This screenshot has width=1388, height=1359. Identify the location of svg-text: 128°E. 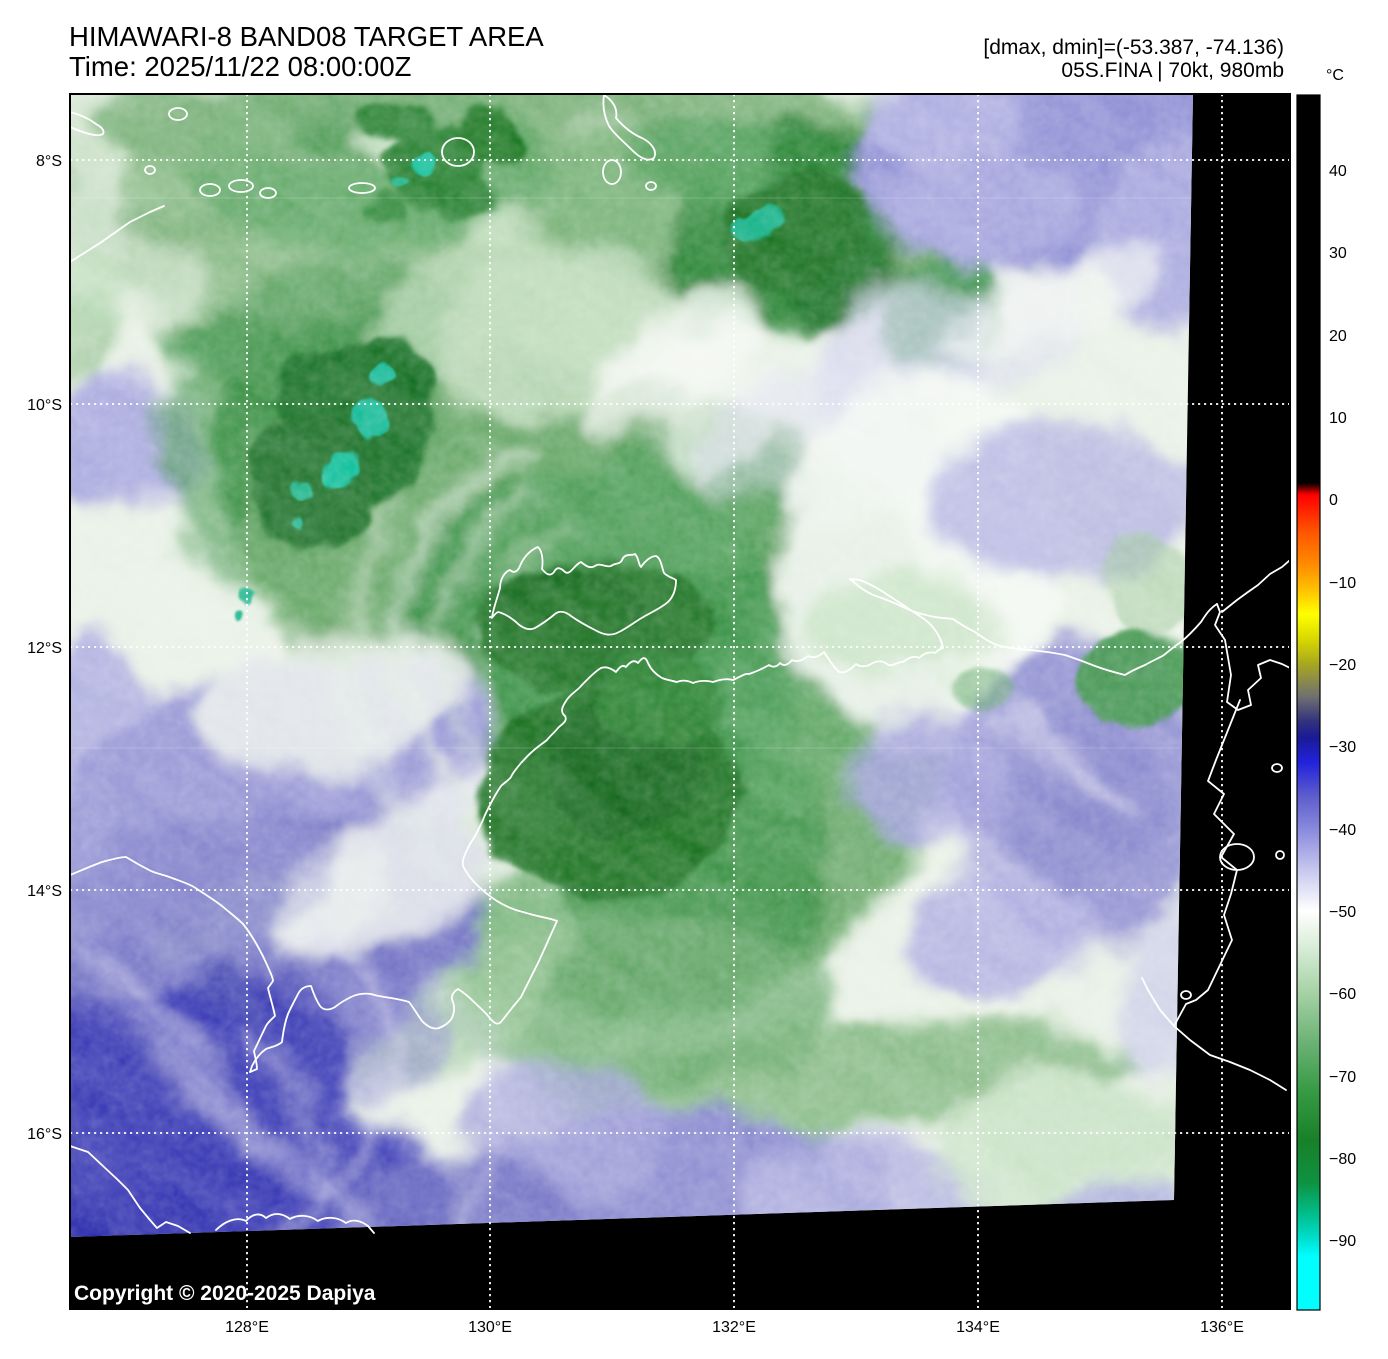
(247, 1327).